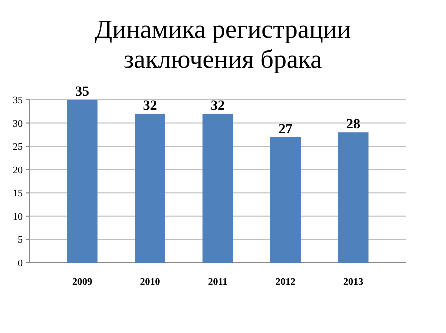  What do you see at coordinates (18, 148) in the screenshot?
I see `y-tick-label: 25` at bounding box center [18, 148].